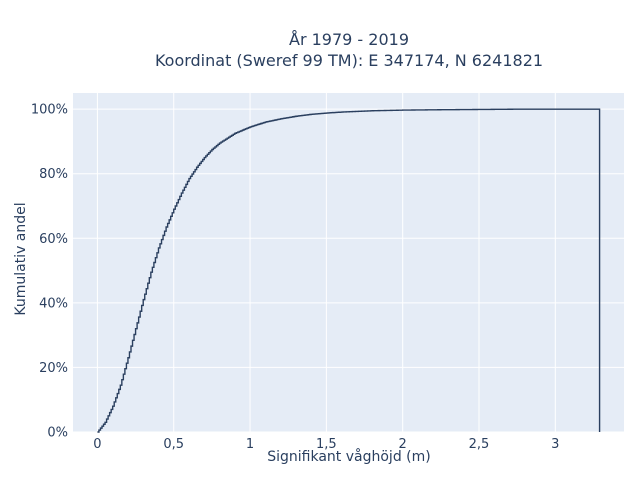 The height and width of the screenshot is (480, 640). I want to click on y-tick-label: 100%, so click(49, 110).